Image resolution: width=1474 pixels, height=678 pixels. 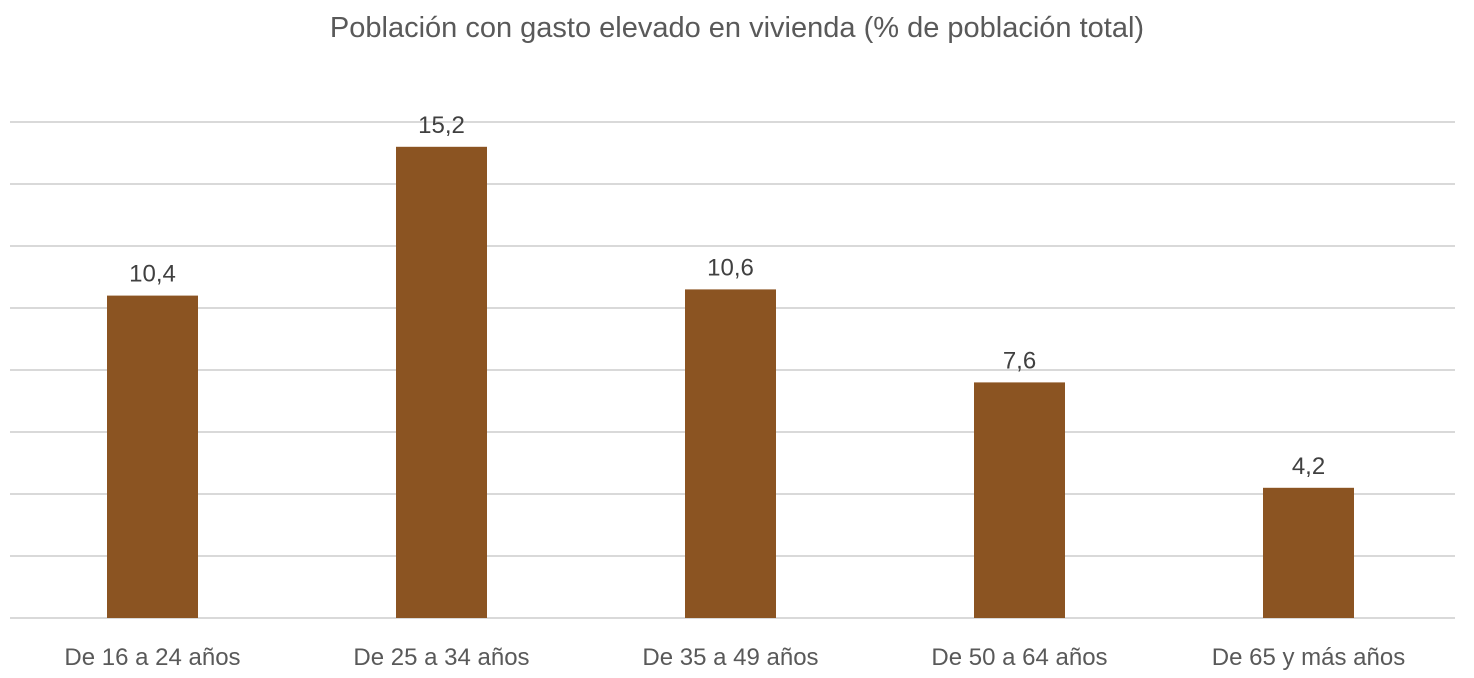 What do you see at coordinates (1019, 360) in the screenshot?
I see `data-label: 7,6` at bounding box center [1019, 360].